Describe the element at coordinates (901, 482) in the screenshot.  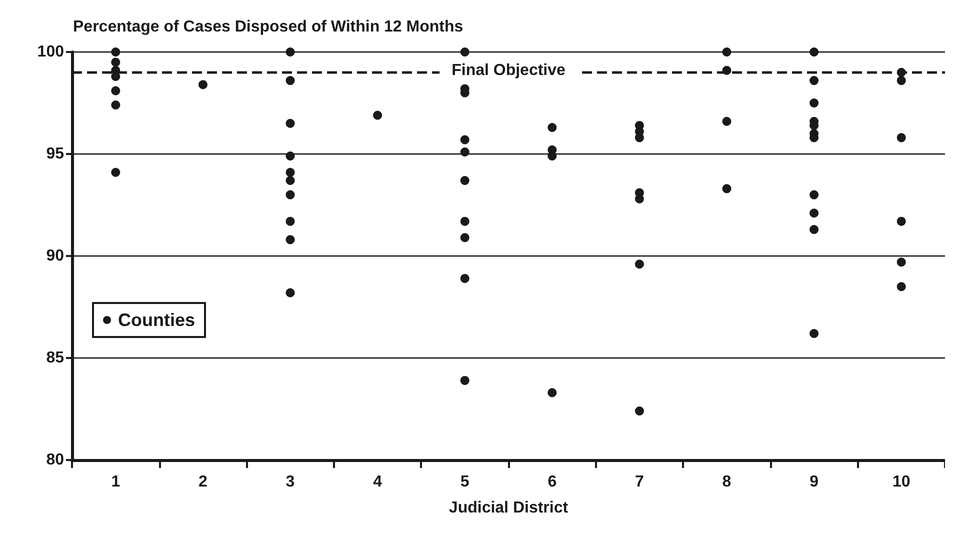
I see `x-tick-label: 10` at that location.